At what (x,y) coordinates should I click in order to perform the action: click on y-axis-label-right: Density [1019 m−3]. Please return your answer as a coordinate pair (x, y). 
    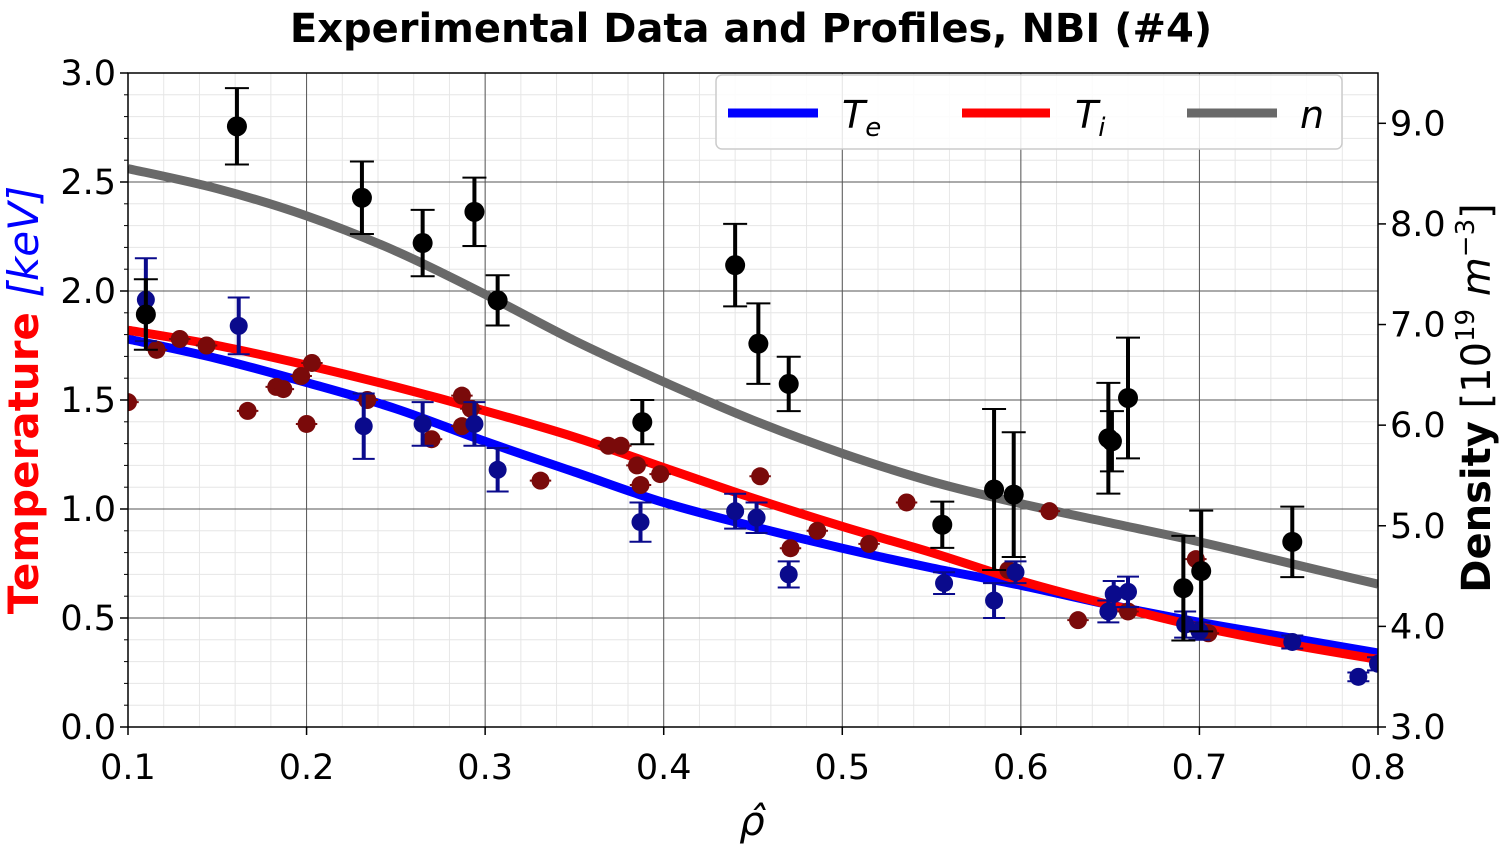
    Looking at the image, I should click on (1475, 397).